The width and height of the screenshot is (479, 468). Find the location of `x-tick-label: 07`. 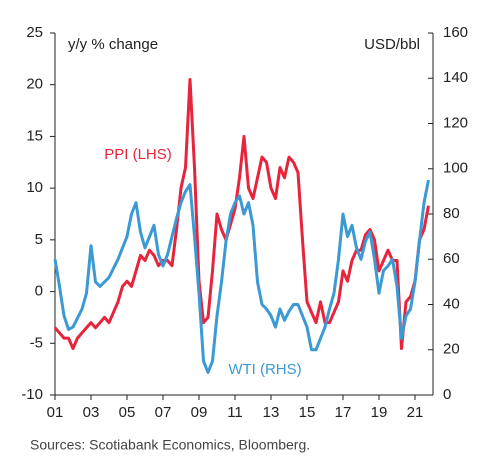

x-tick-label: 07 is located at coordinates (163, 412).